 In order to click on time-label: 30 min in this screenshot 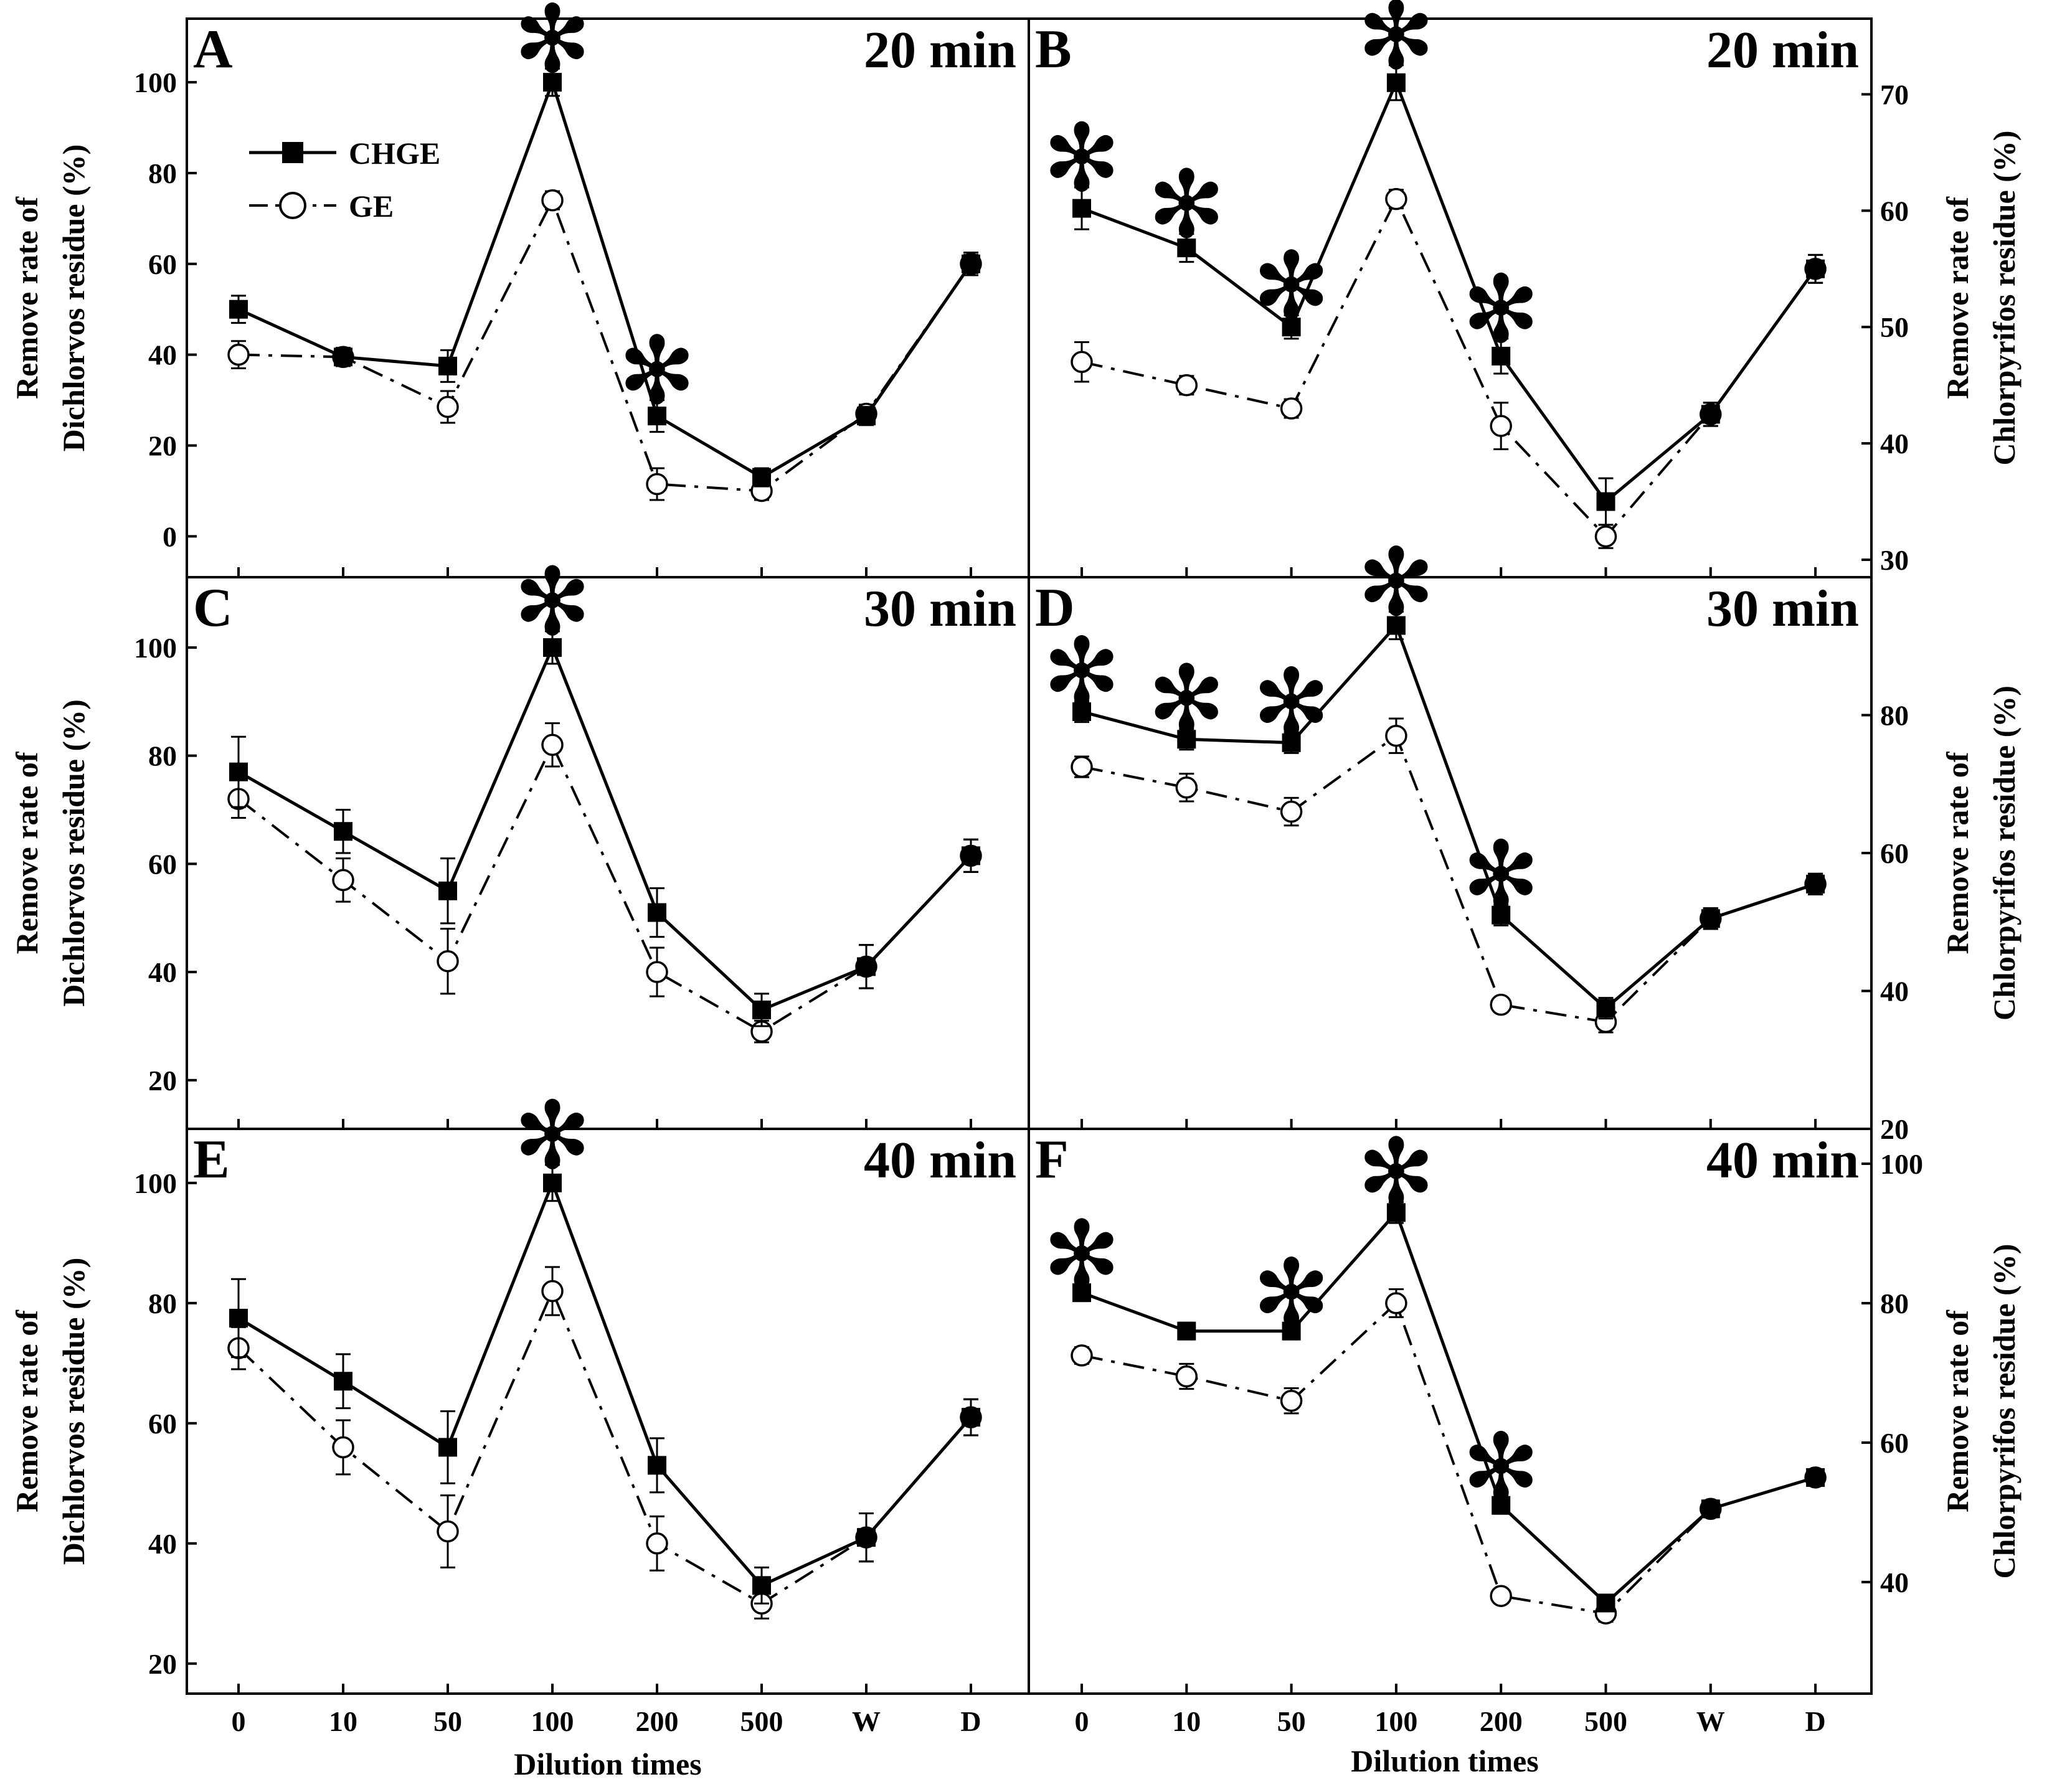, I will do `click(940, 609)`.